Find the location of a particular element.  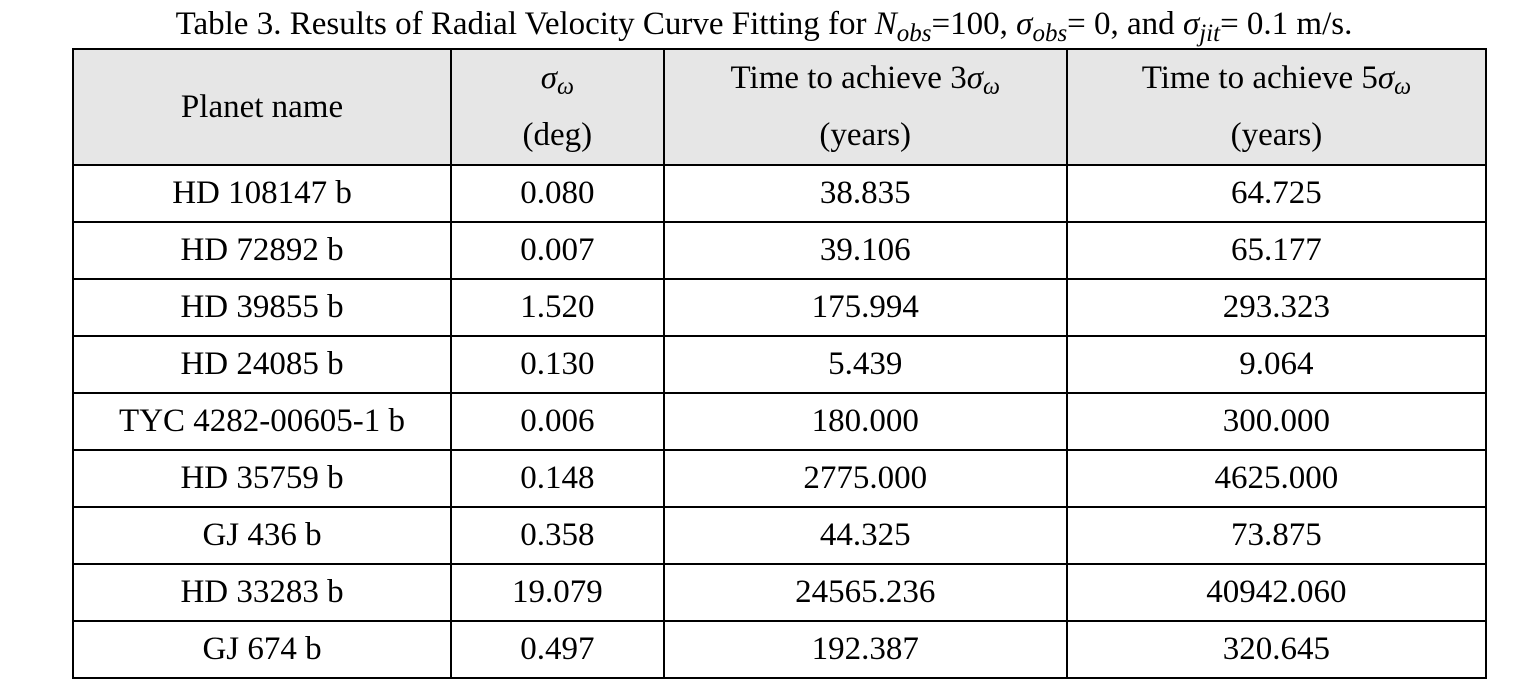

cell-time-3sigma: 2775.000 is located at coordinates (865, 478).